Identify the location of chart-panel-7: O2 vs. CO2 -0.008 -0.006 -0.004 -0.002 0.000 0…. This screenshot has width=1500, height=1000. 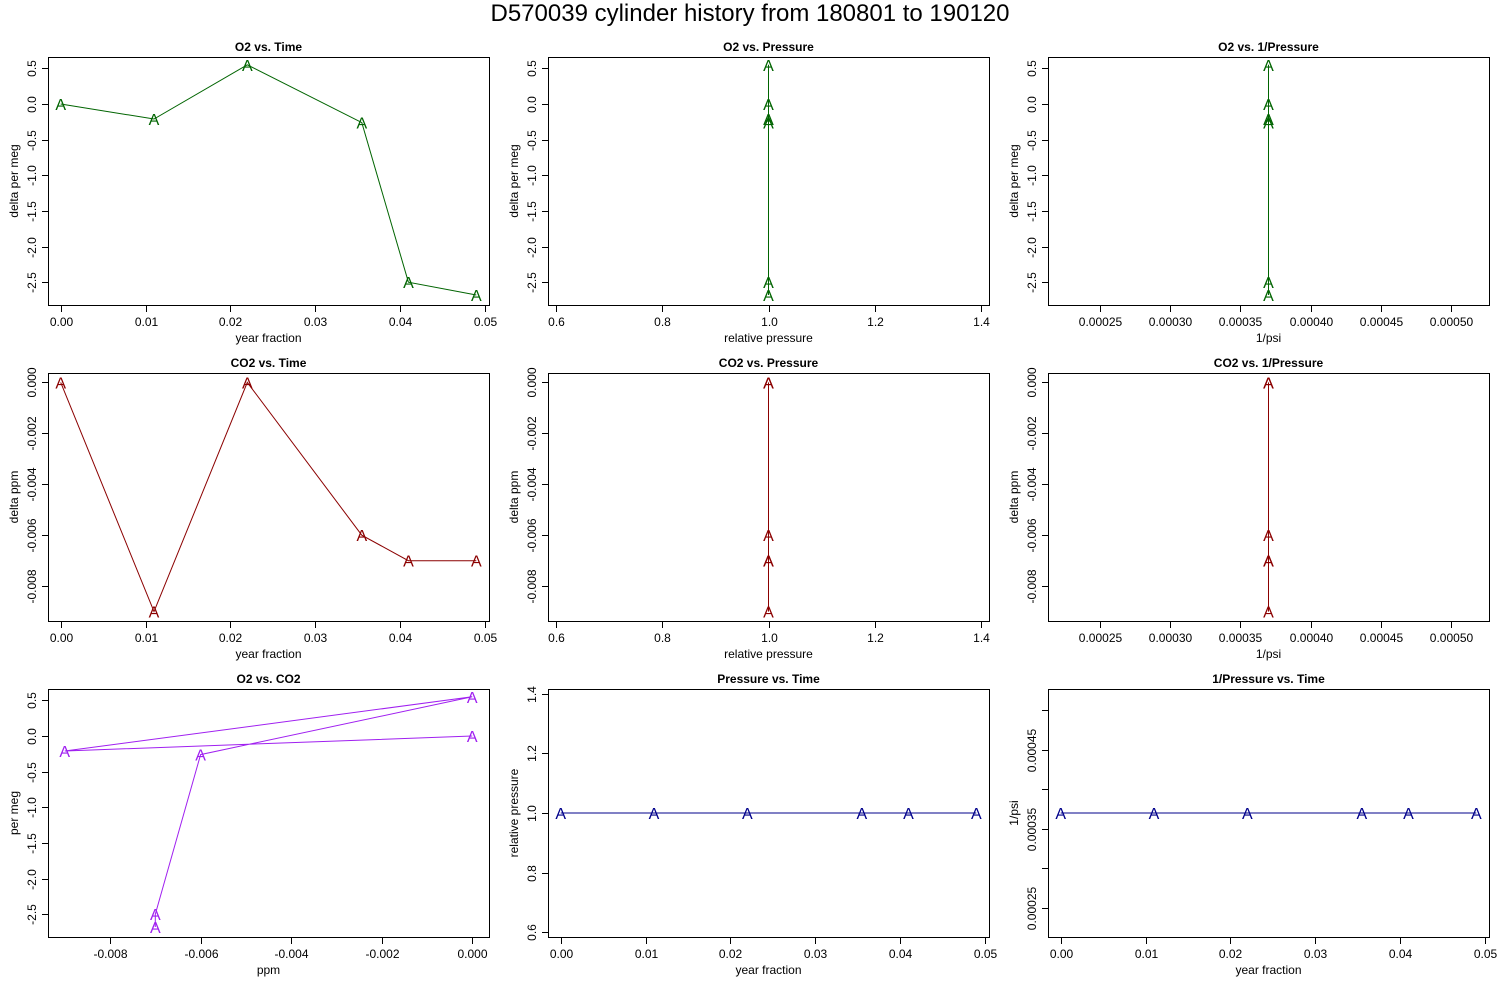
(248, 824).